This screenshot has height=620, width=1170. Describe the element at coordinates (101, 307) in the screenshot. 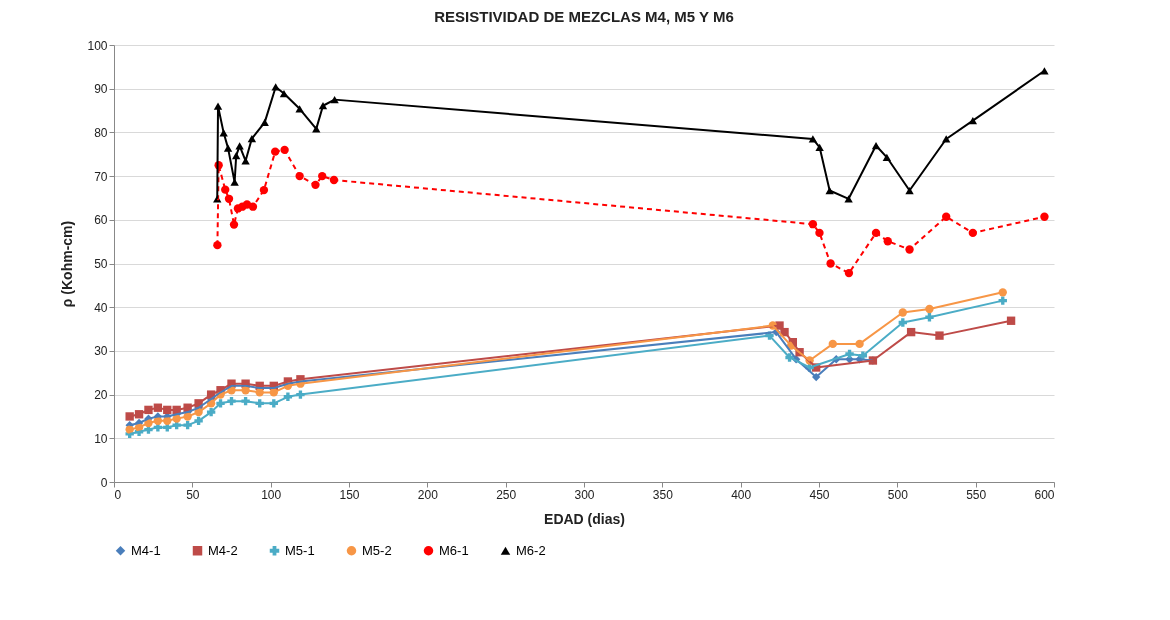

I see `y-tick-label: 40` at that location.